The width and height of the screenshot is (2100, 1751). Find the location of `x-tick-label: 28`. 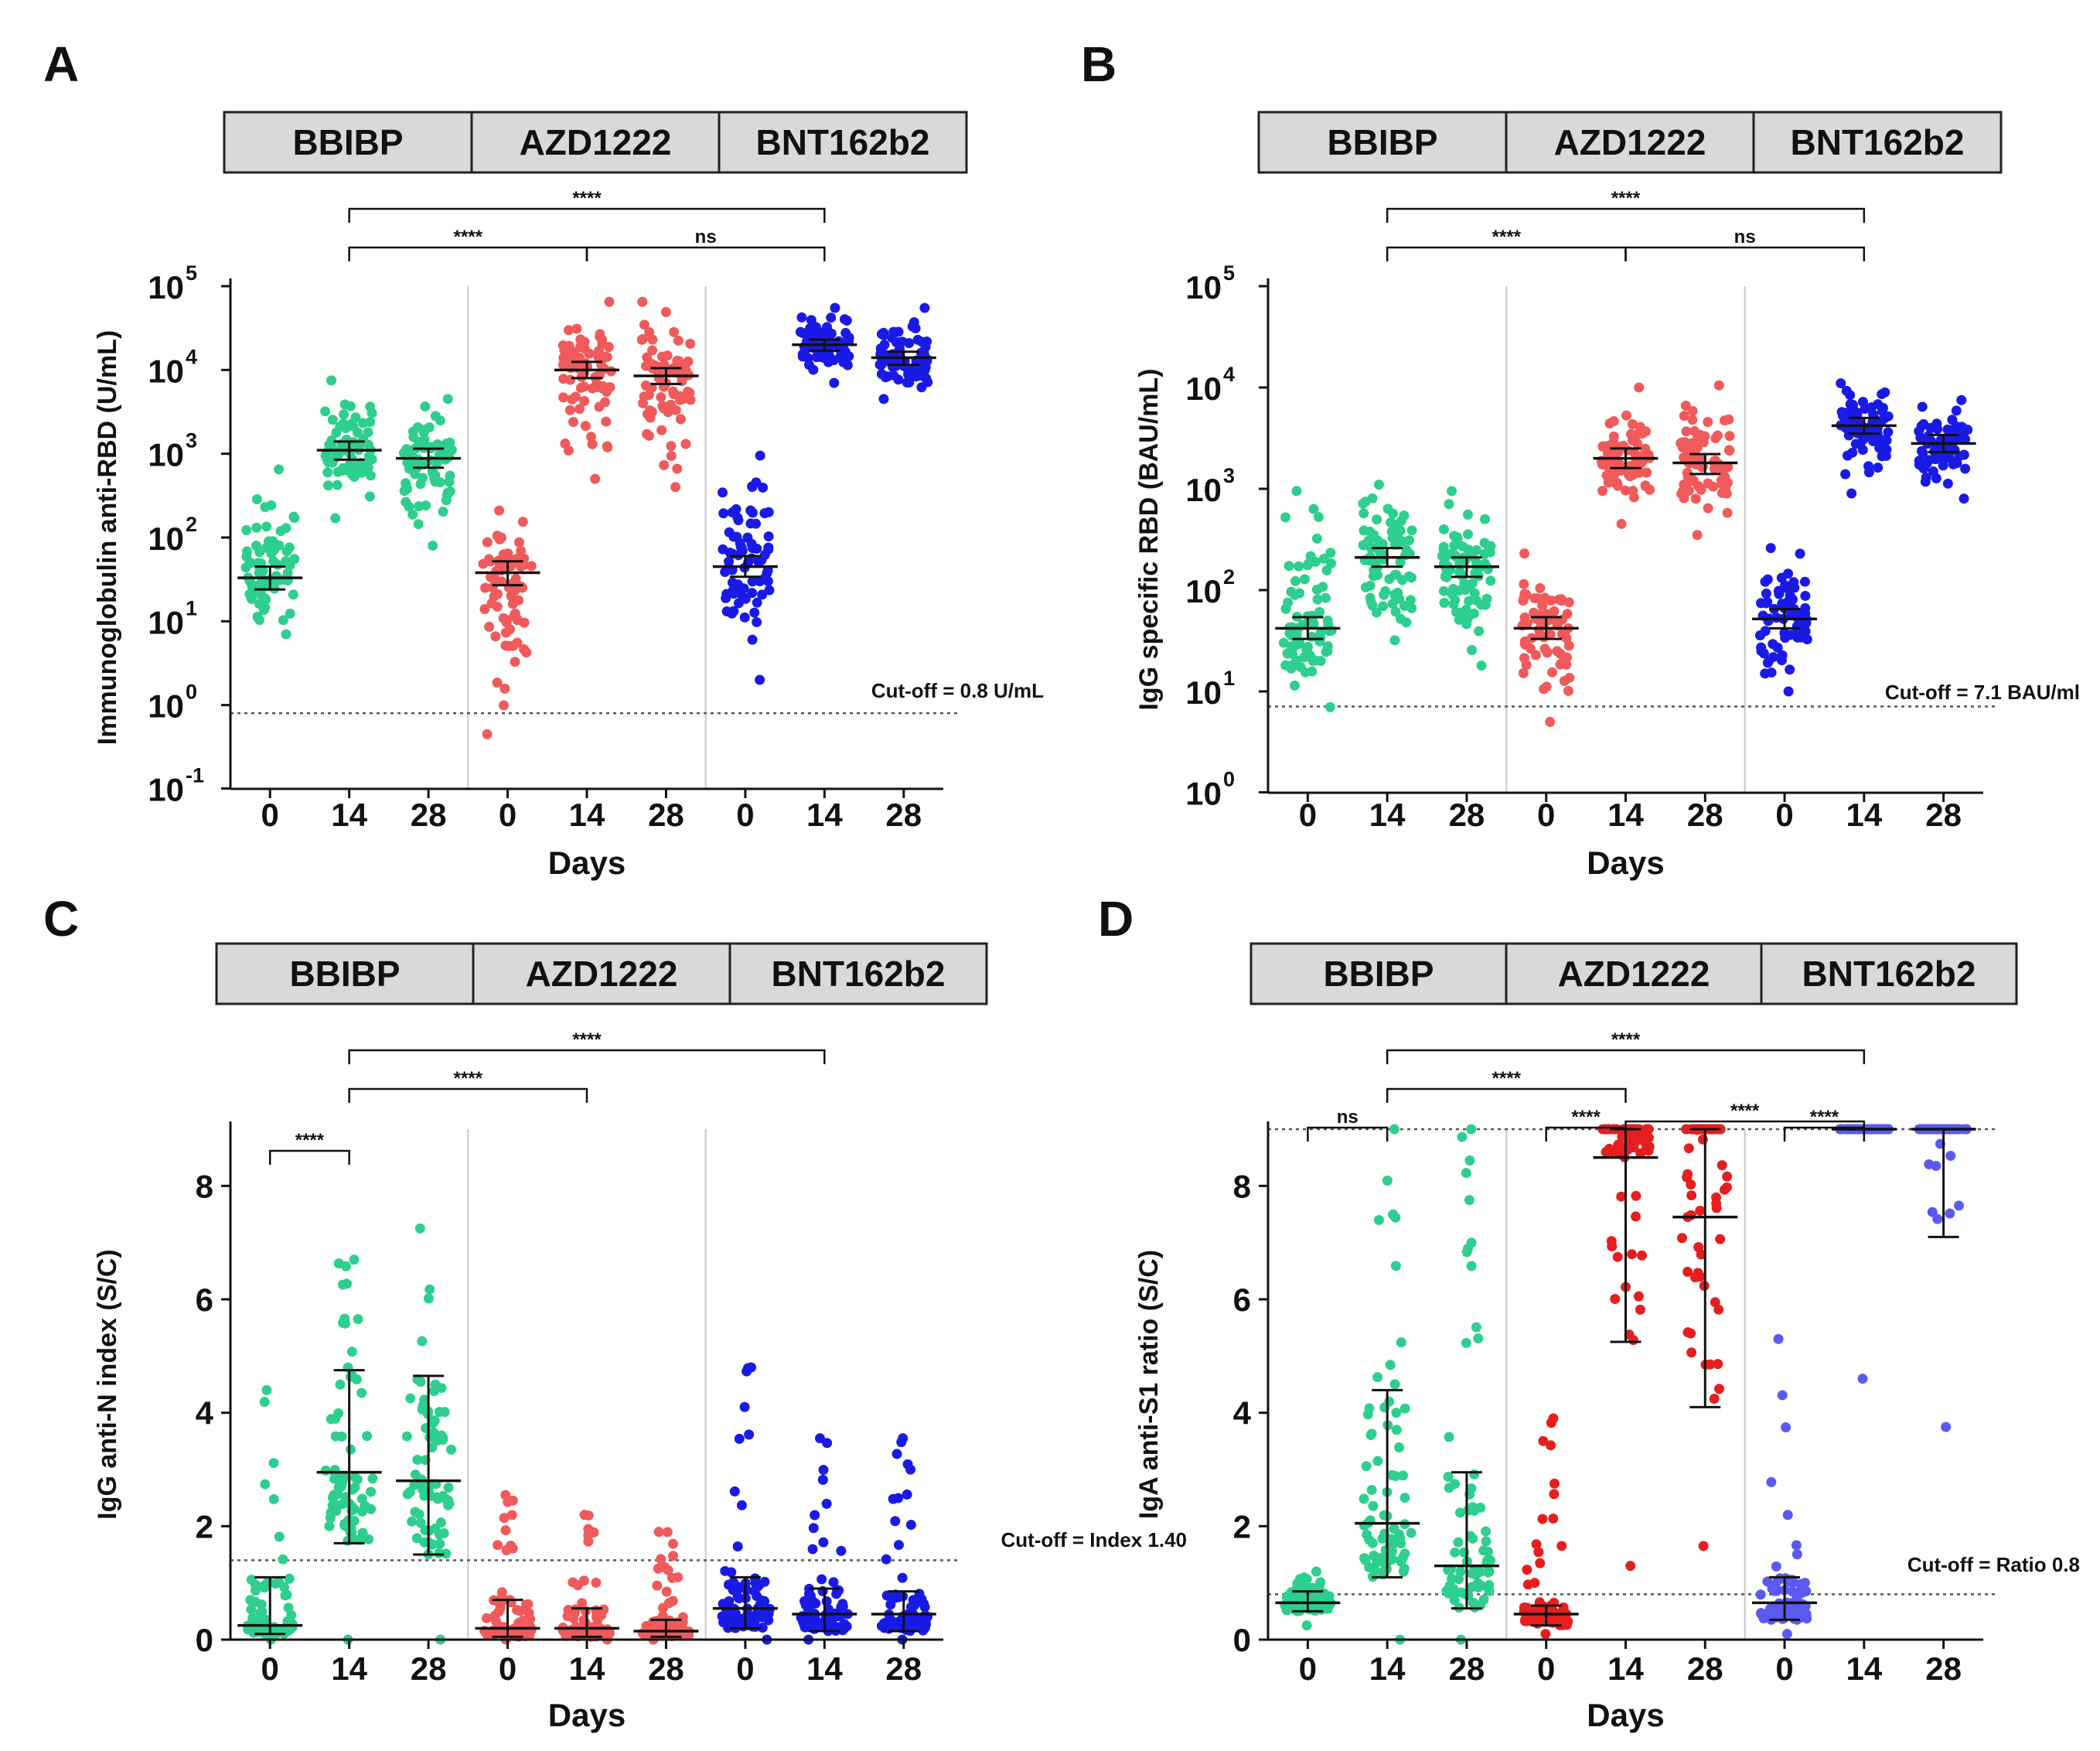

x-tick-label: 28 is located at coordinates (903, 1668).